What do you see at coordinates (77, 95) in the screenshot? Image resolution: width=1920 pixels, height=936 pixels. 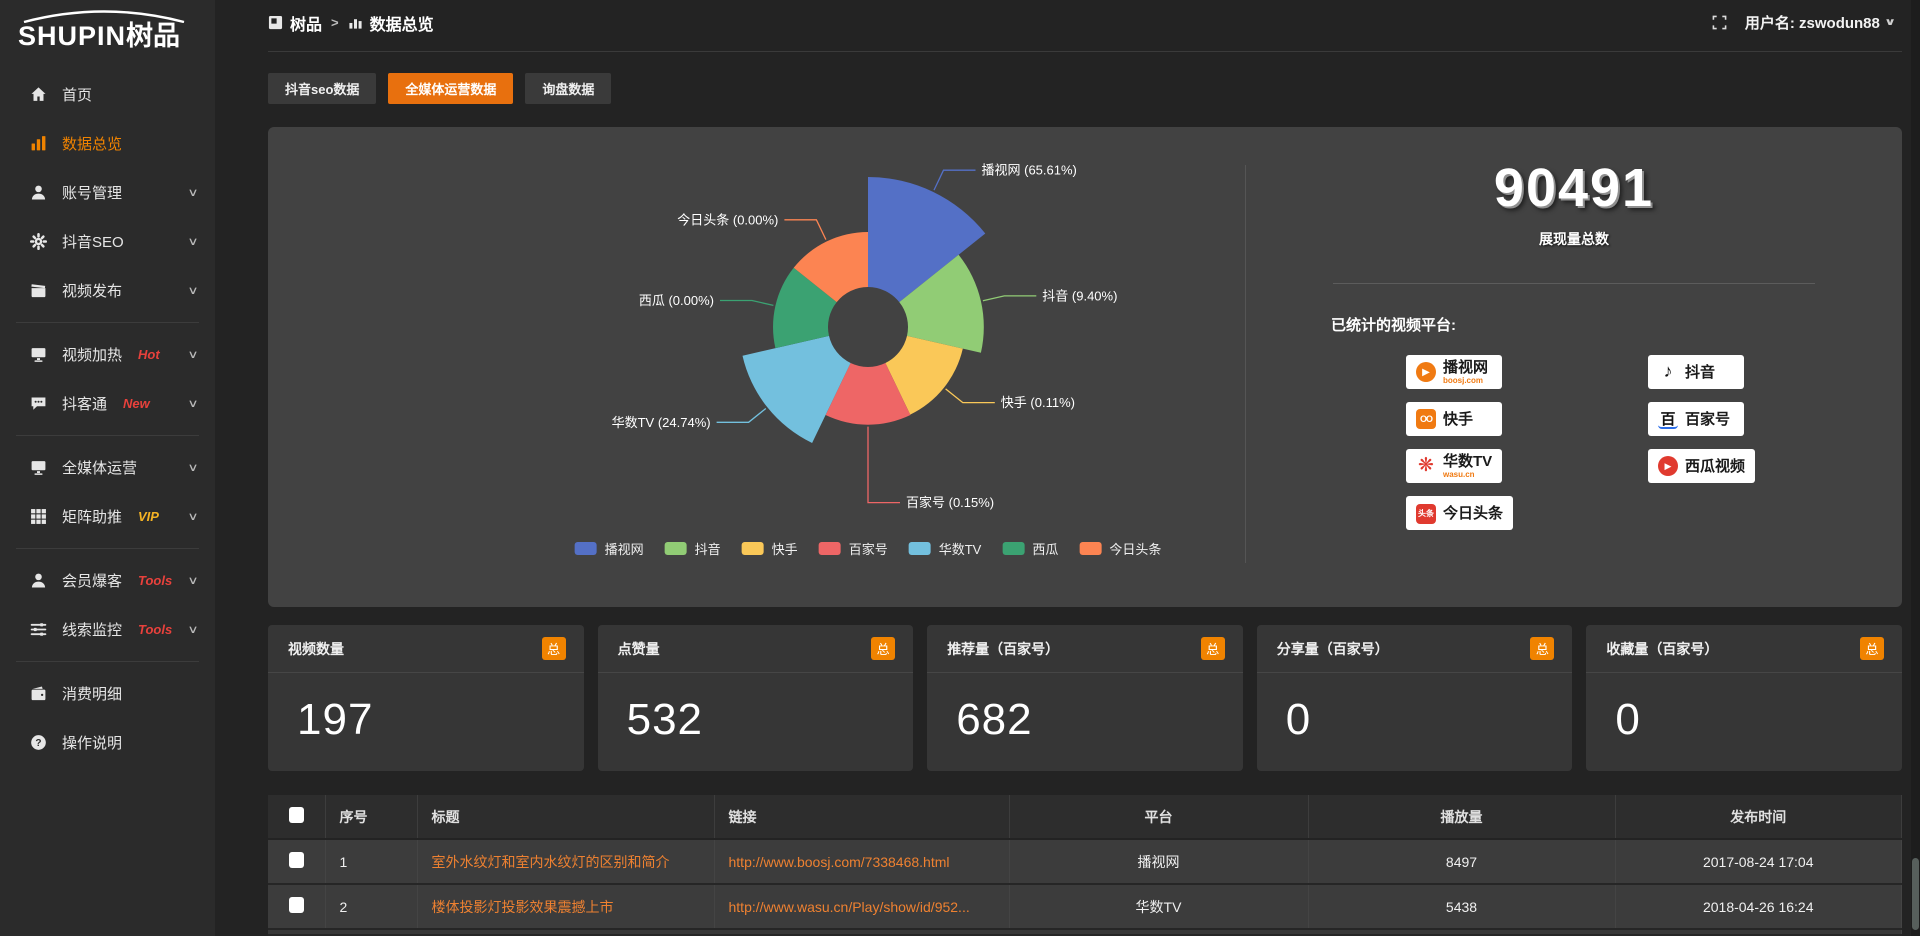 I see `sidebar-item-label: 首页` at bounding box center [77, 95].